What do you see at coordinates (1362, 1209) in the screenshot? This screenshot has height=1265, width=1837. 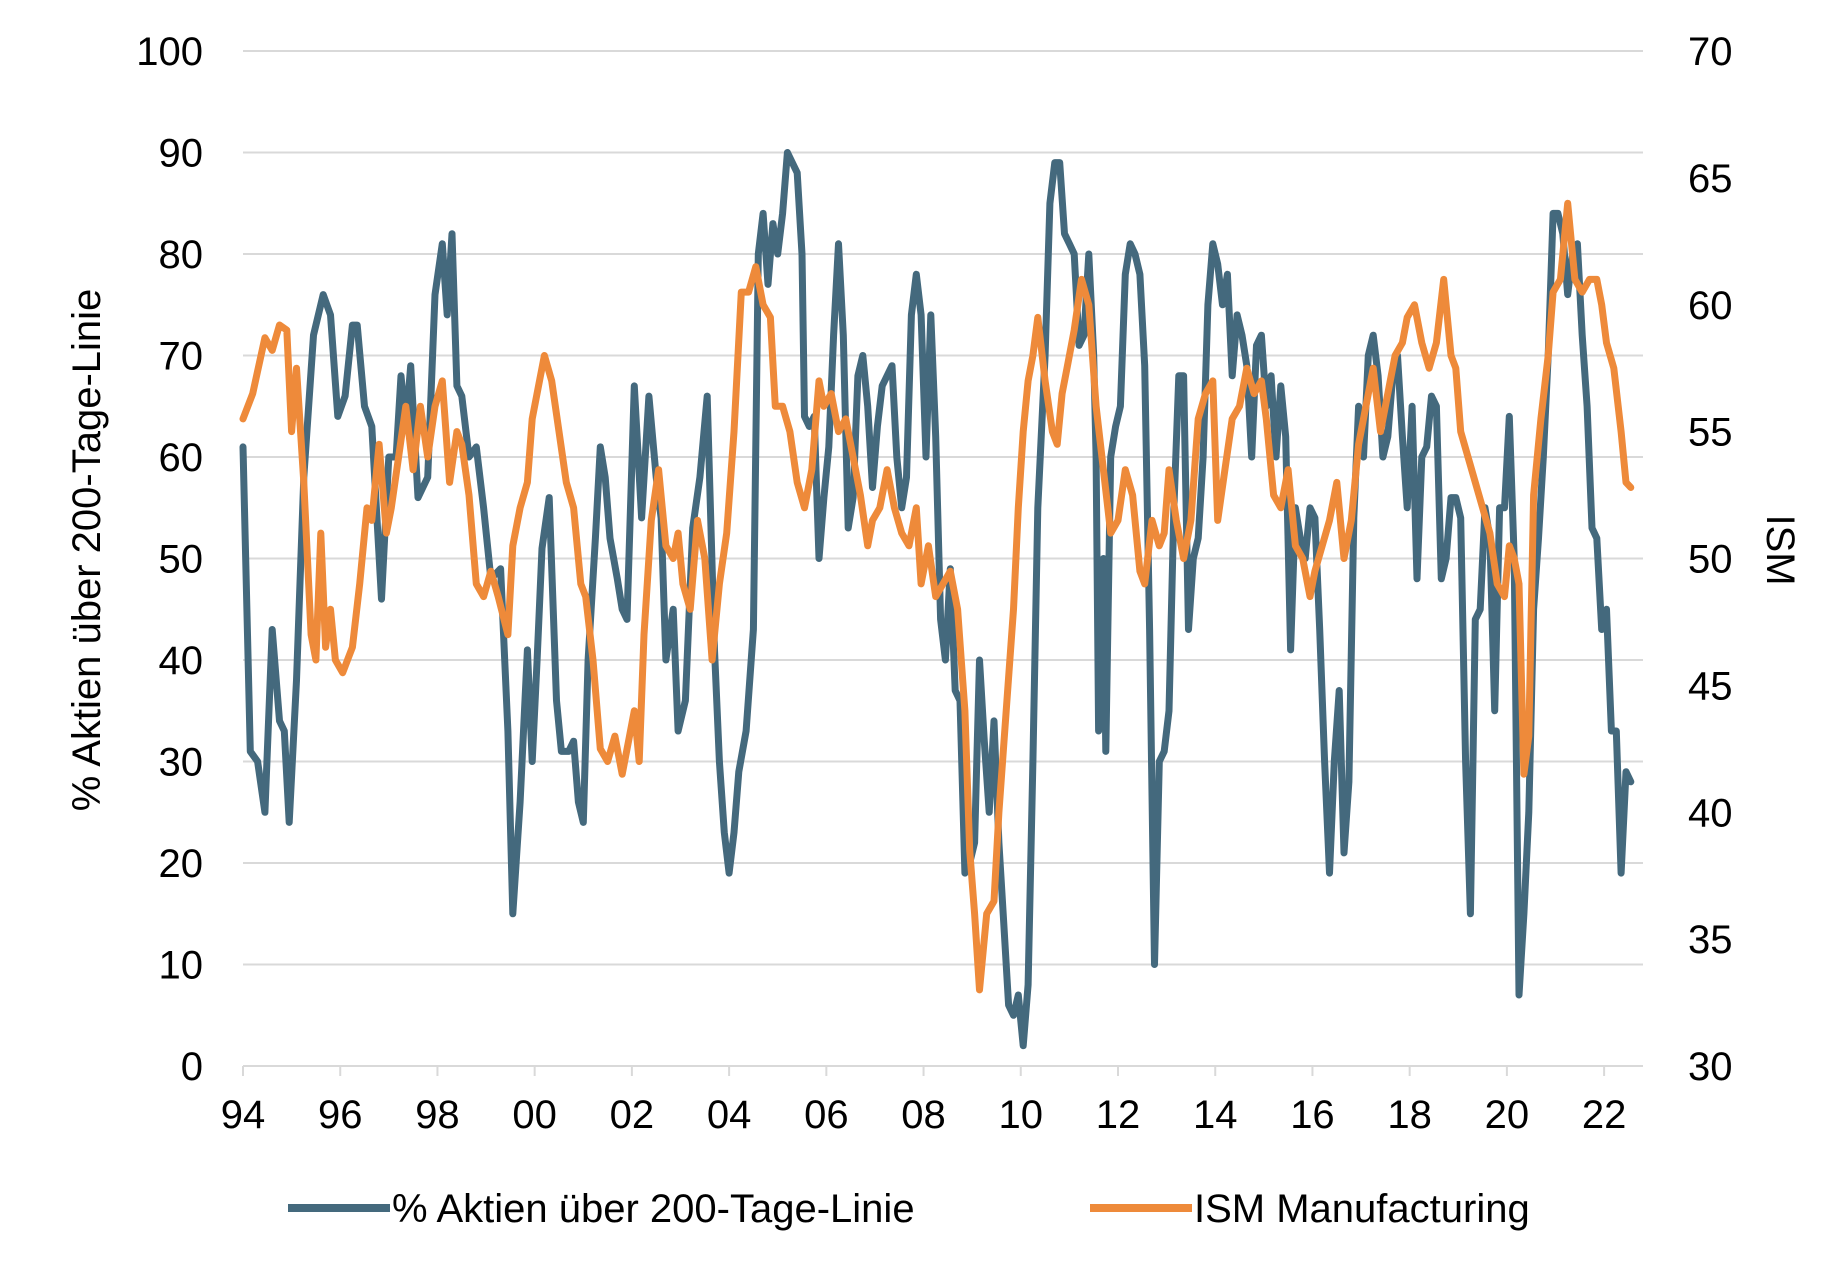 I see `legend-label-ism: ISM Manufacturing` at bounding box center [1362, 1209].